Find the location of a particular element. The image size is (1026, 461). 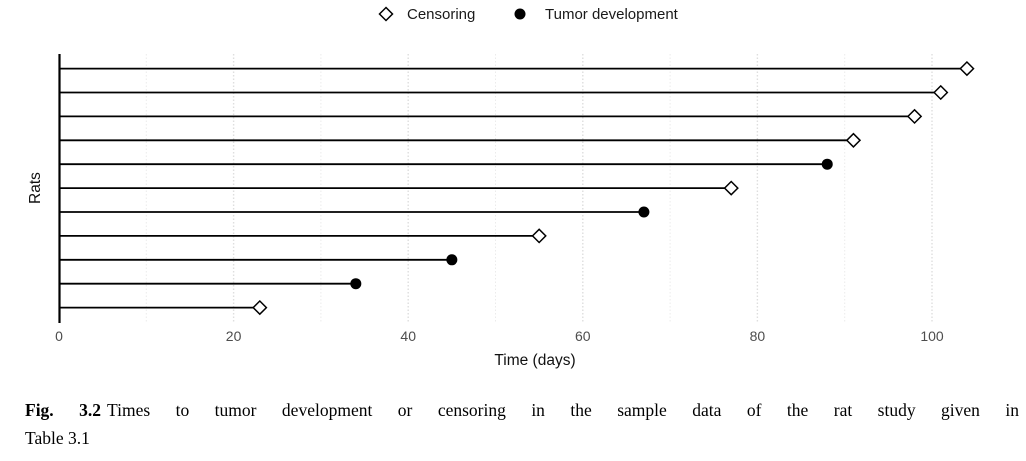

caption-line-2: Table 3.1 is located at coordinates (57, 438).